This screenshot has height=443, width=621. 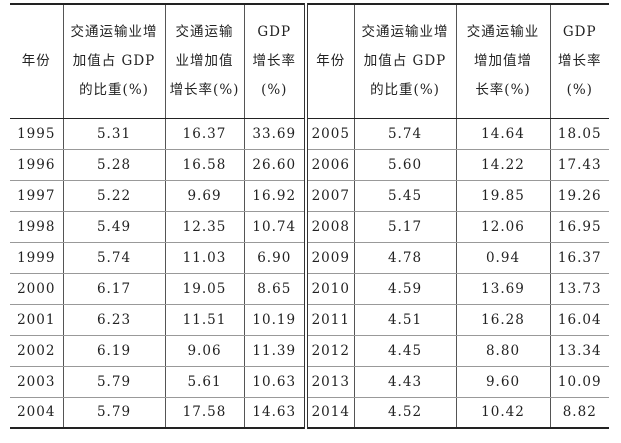 I want to click on value-cell: 9.69, so click(x=204, y=196).